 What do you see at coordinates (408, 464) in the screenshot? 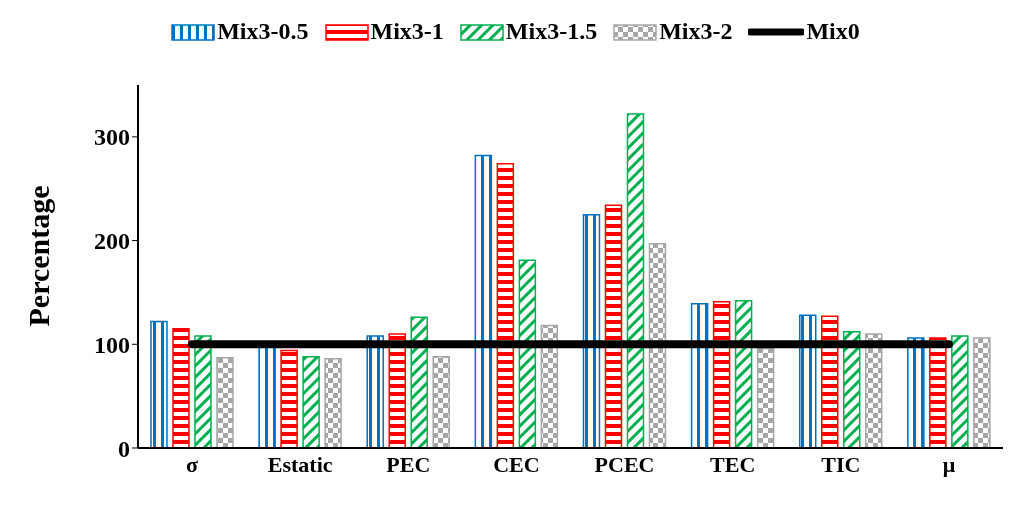
I see `x-tick-label: PEC` at bounding box center [408, 464].